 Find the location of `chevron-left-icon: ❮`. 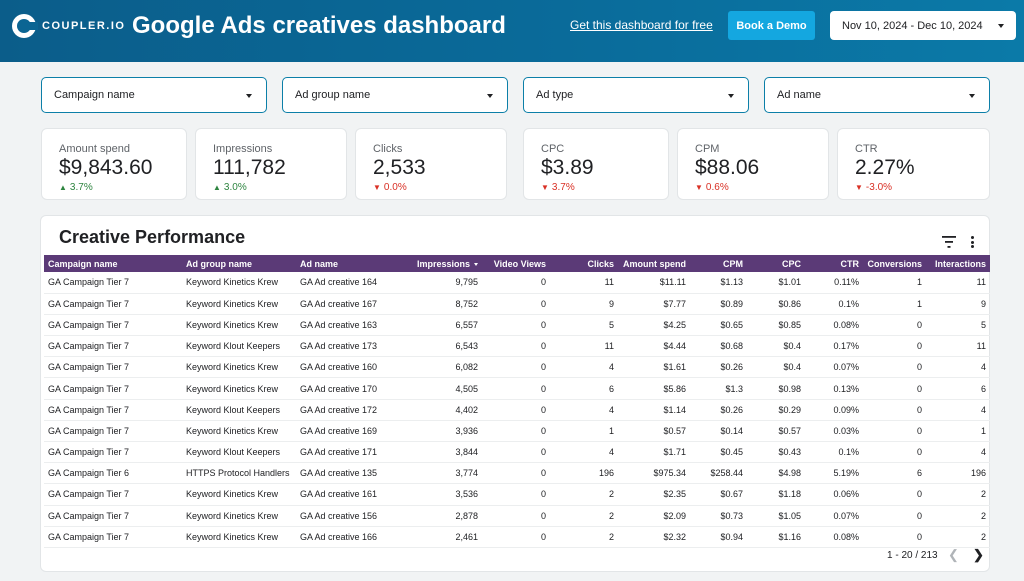

chevron-left-icon: ❮ is located at coordinates (953, 554).